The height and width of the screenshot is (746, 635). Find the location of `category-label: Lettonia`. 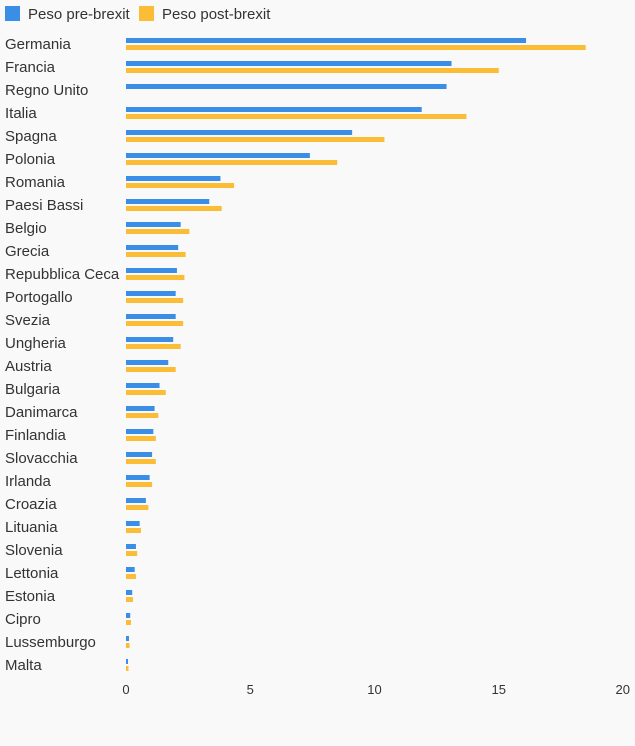

category-label: Lettonia is located at coordinates (32, 573).